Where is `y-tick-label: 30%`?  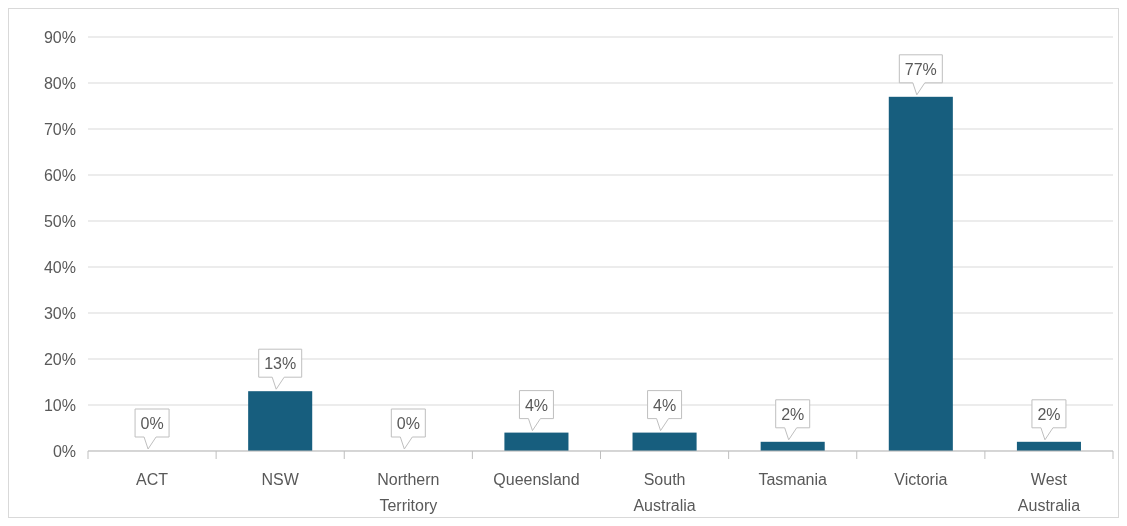
y-tick-label: 30% is located at coordinates (59, 313).